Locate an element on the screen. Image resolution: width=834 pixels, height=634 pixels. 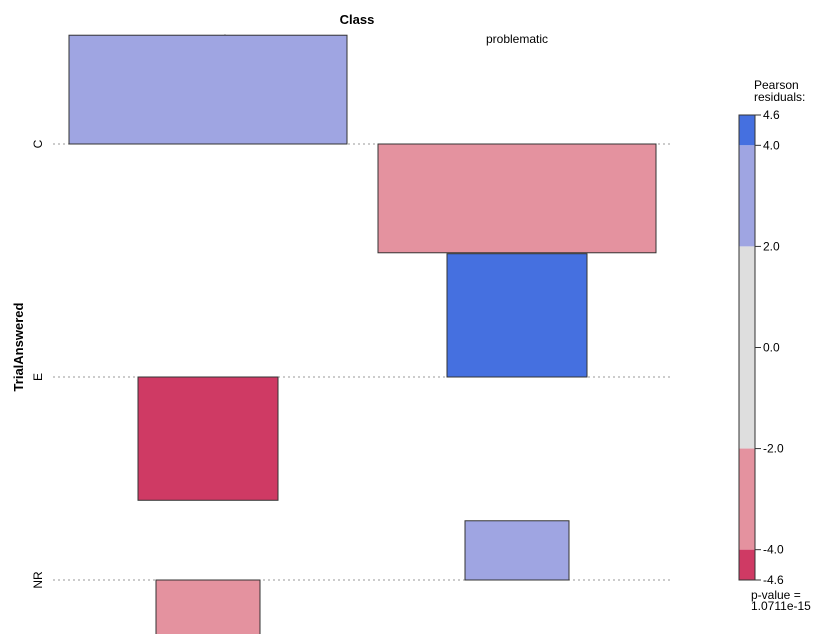
legend-tick-label-0: 4.6 is located at coordinates (771, 115).